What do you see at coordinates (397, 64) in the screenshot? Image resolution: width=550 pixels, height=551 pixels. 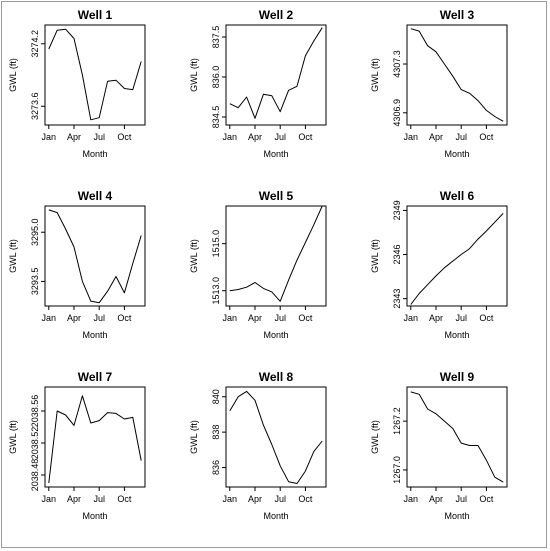 I see `y-tick-label: 4307.3` at bounding box center [397, 64].